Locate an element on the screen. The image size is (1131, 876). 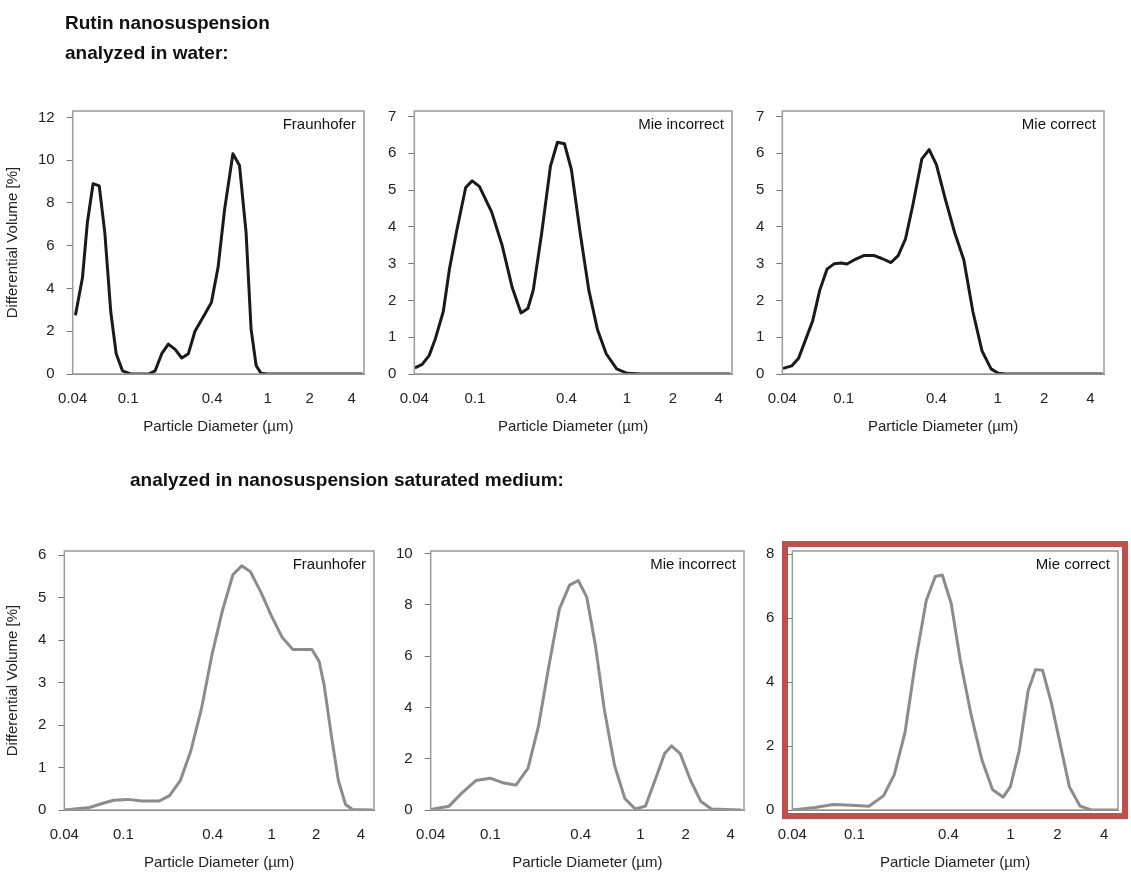
y-tick-label: 12 is located at coordinates (46, 116).